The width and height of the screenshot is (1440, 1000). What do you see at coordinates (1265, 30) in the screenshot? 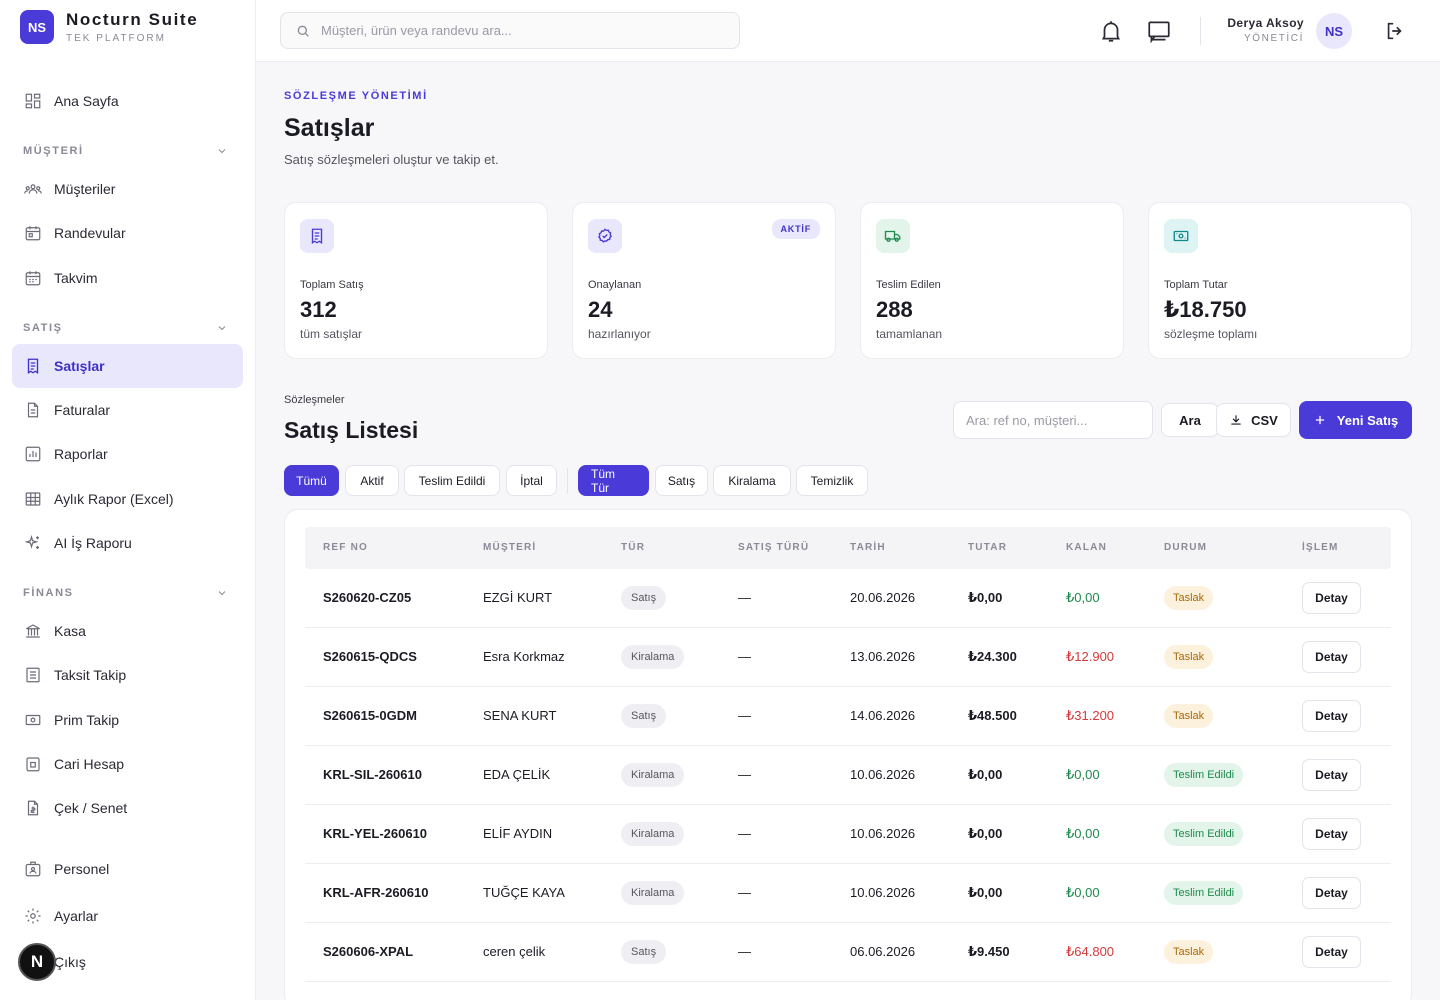
I see `user-info: Derya Aksoy YÖNETİCİ` at bounding box center [1265, 30].